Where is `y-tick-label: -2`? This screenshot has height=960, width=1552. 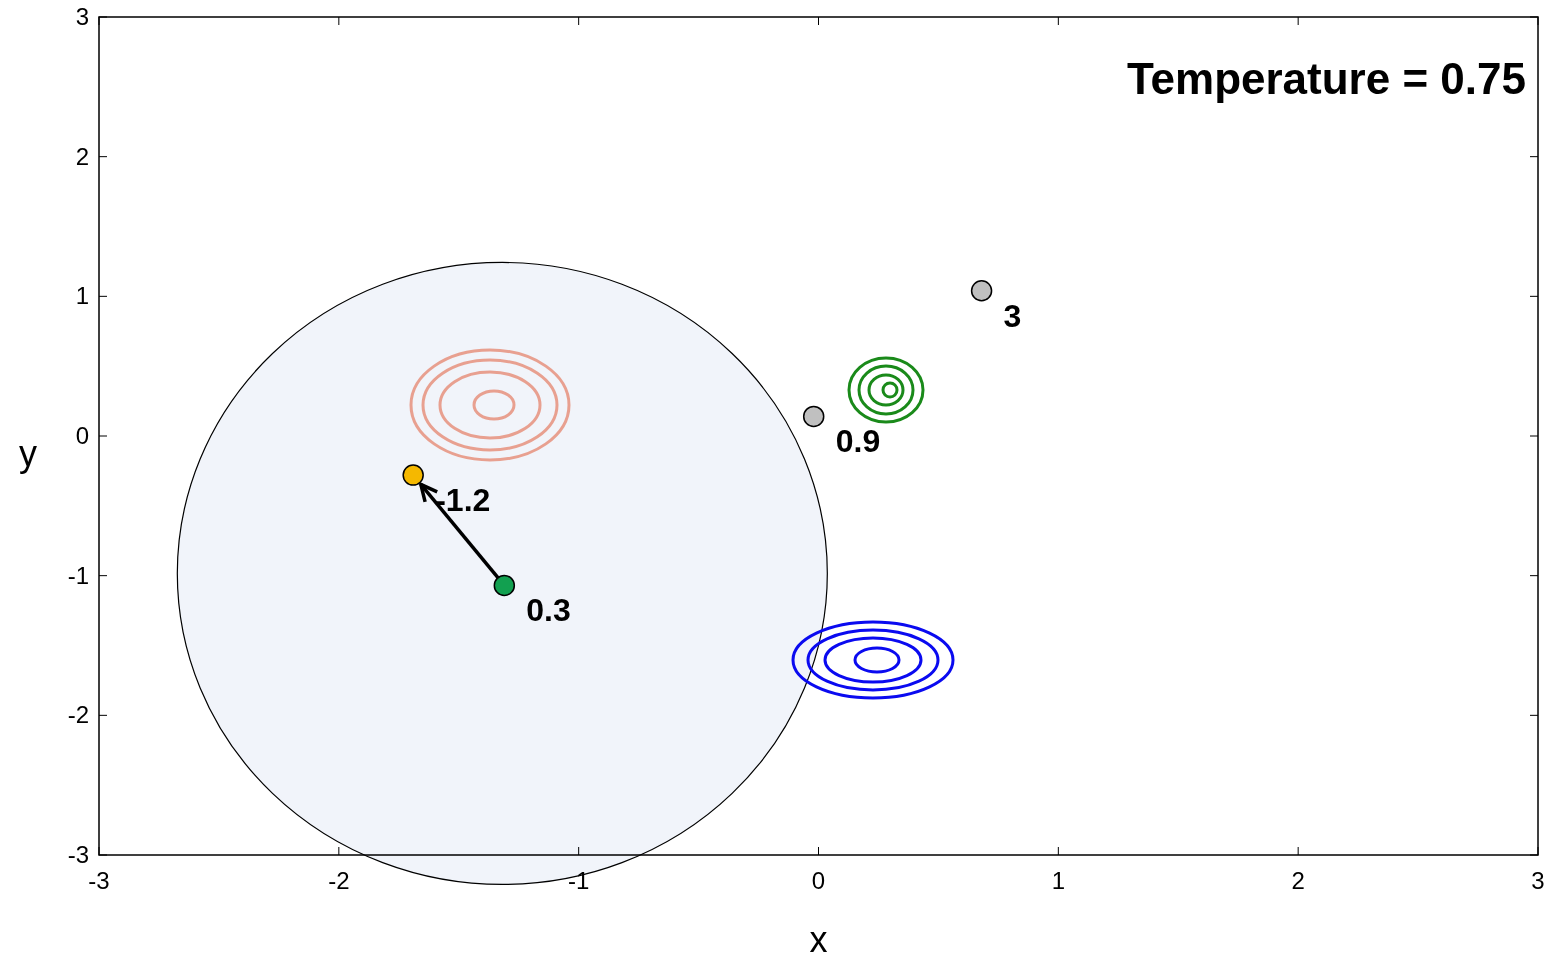 y-tick-label: -2 is located at coordinates (78, 715).